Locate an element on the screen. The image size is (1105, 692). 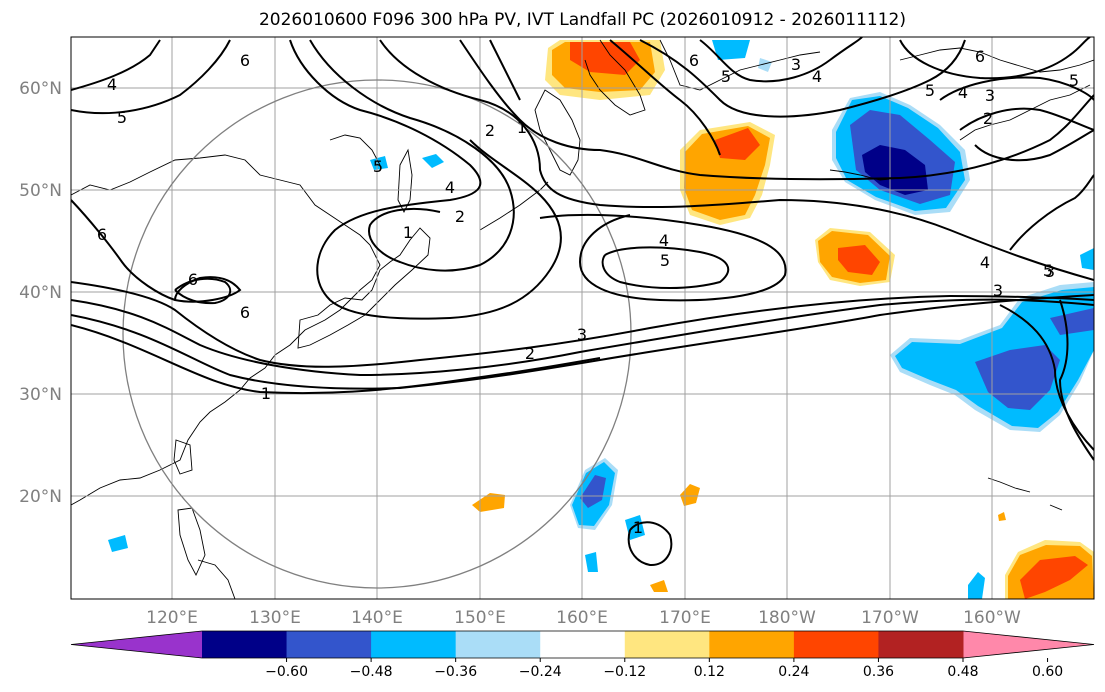
colorbar-extend-low is located at coordinates (136, 644).